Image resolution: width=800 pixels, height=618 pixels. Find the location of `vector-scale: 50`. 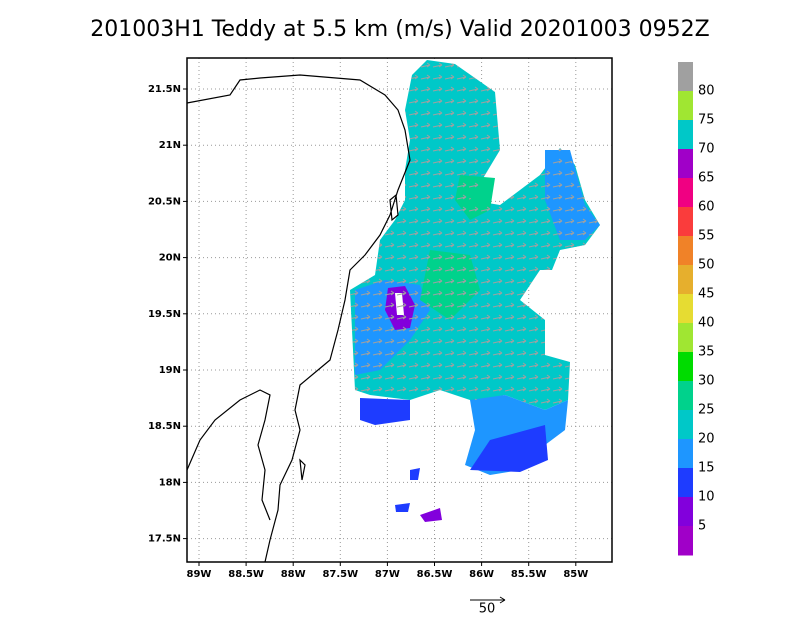

vector-scale: 50 is located at coordinates (488, 606).